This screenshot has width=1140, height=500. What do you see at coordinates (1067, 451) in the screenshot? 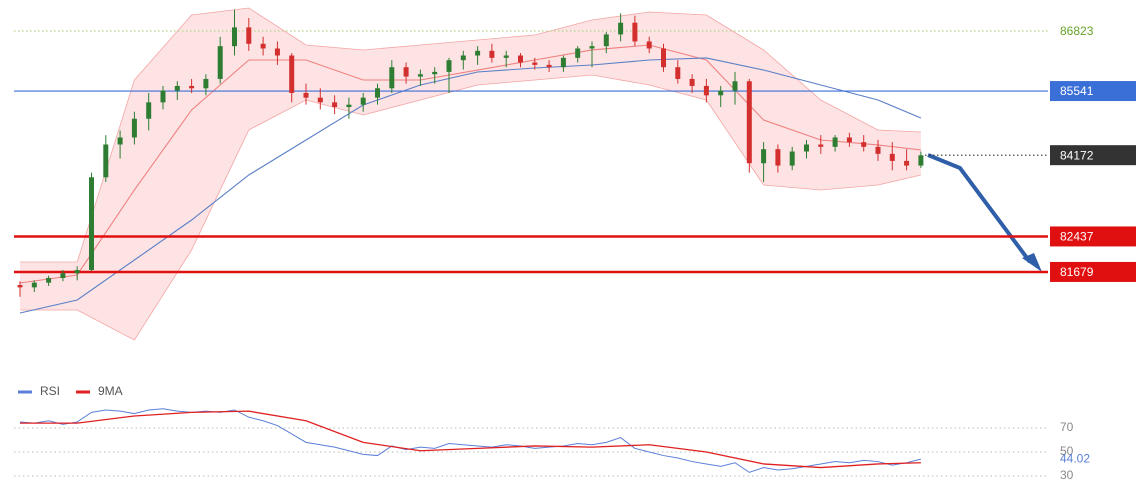
I see `y-tick-label: 50` at bounding box center [1067, 451].